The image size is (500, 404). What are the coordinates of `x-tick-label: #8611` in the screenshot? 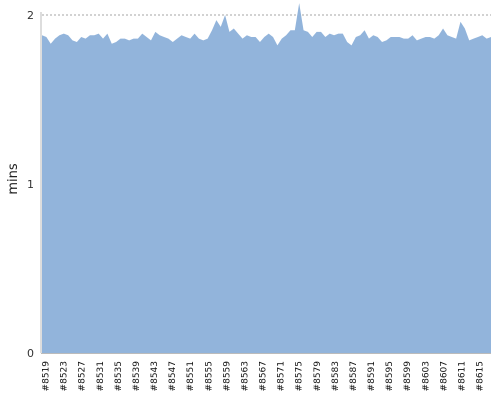 It's located at (462, 376).